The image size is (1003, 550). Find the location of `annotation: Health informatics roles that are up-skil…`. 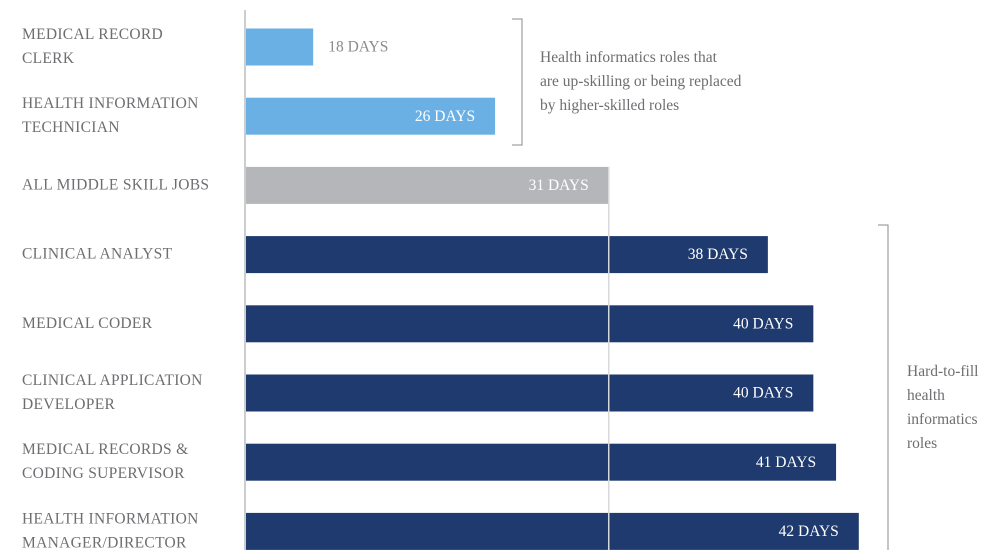

annotation: Health informatics roles that are up-skil… is located at coordinates (641, 81).